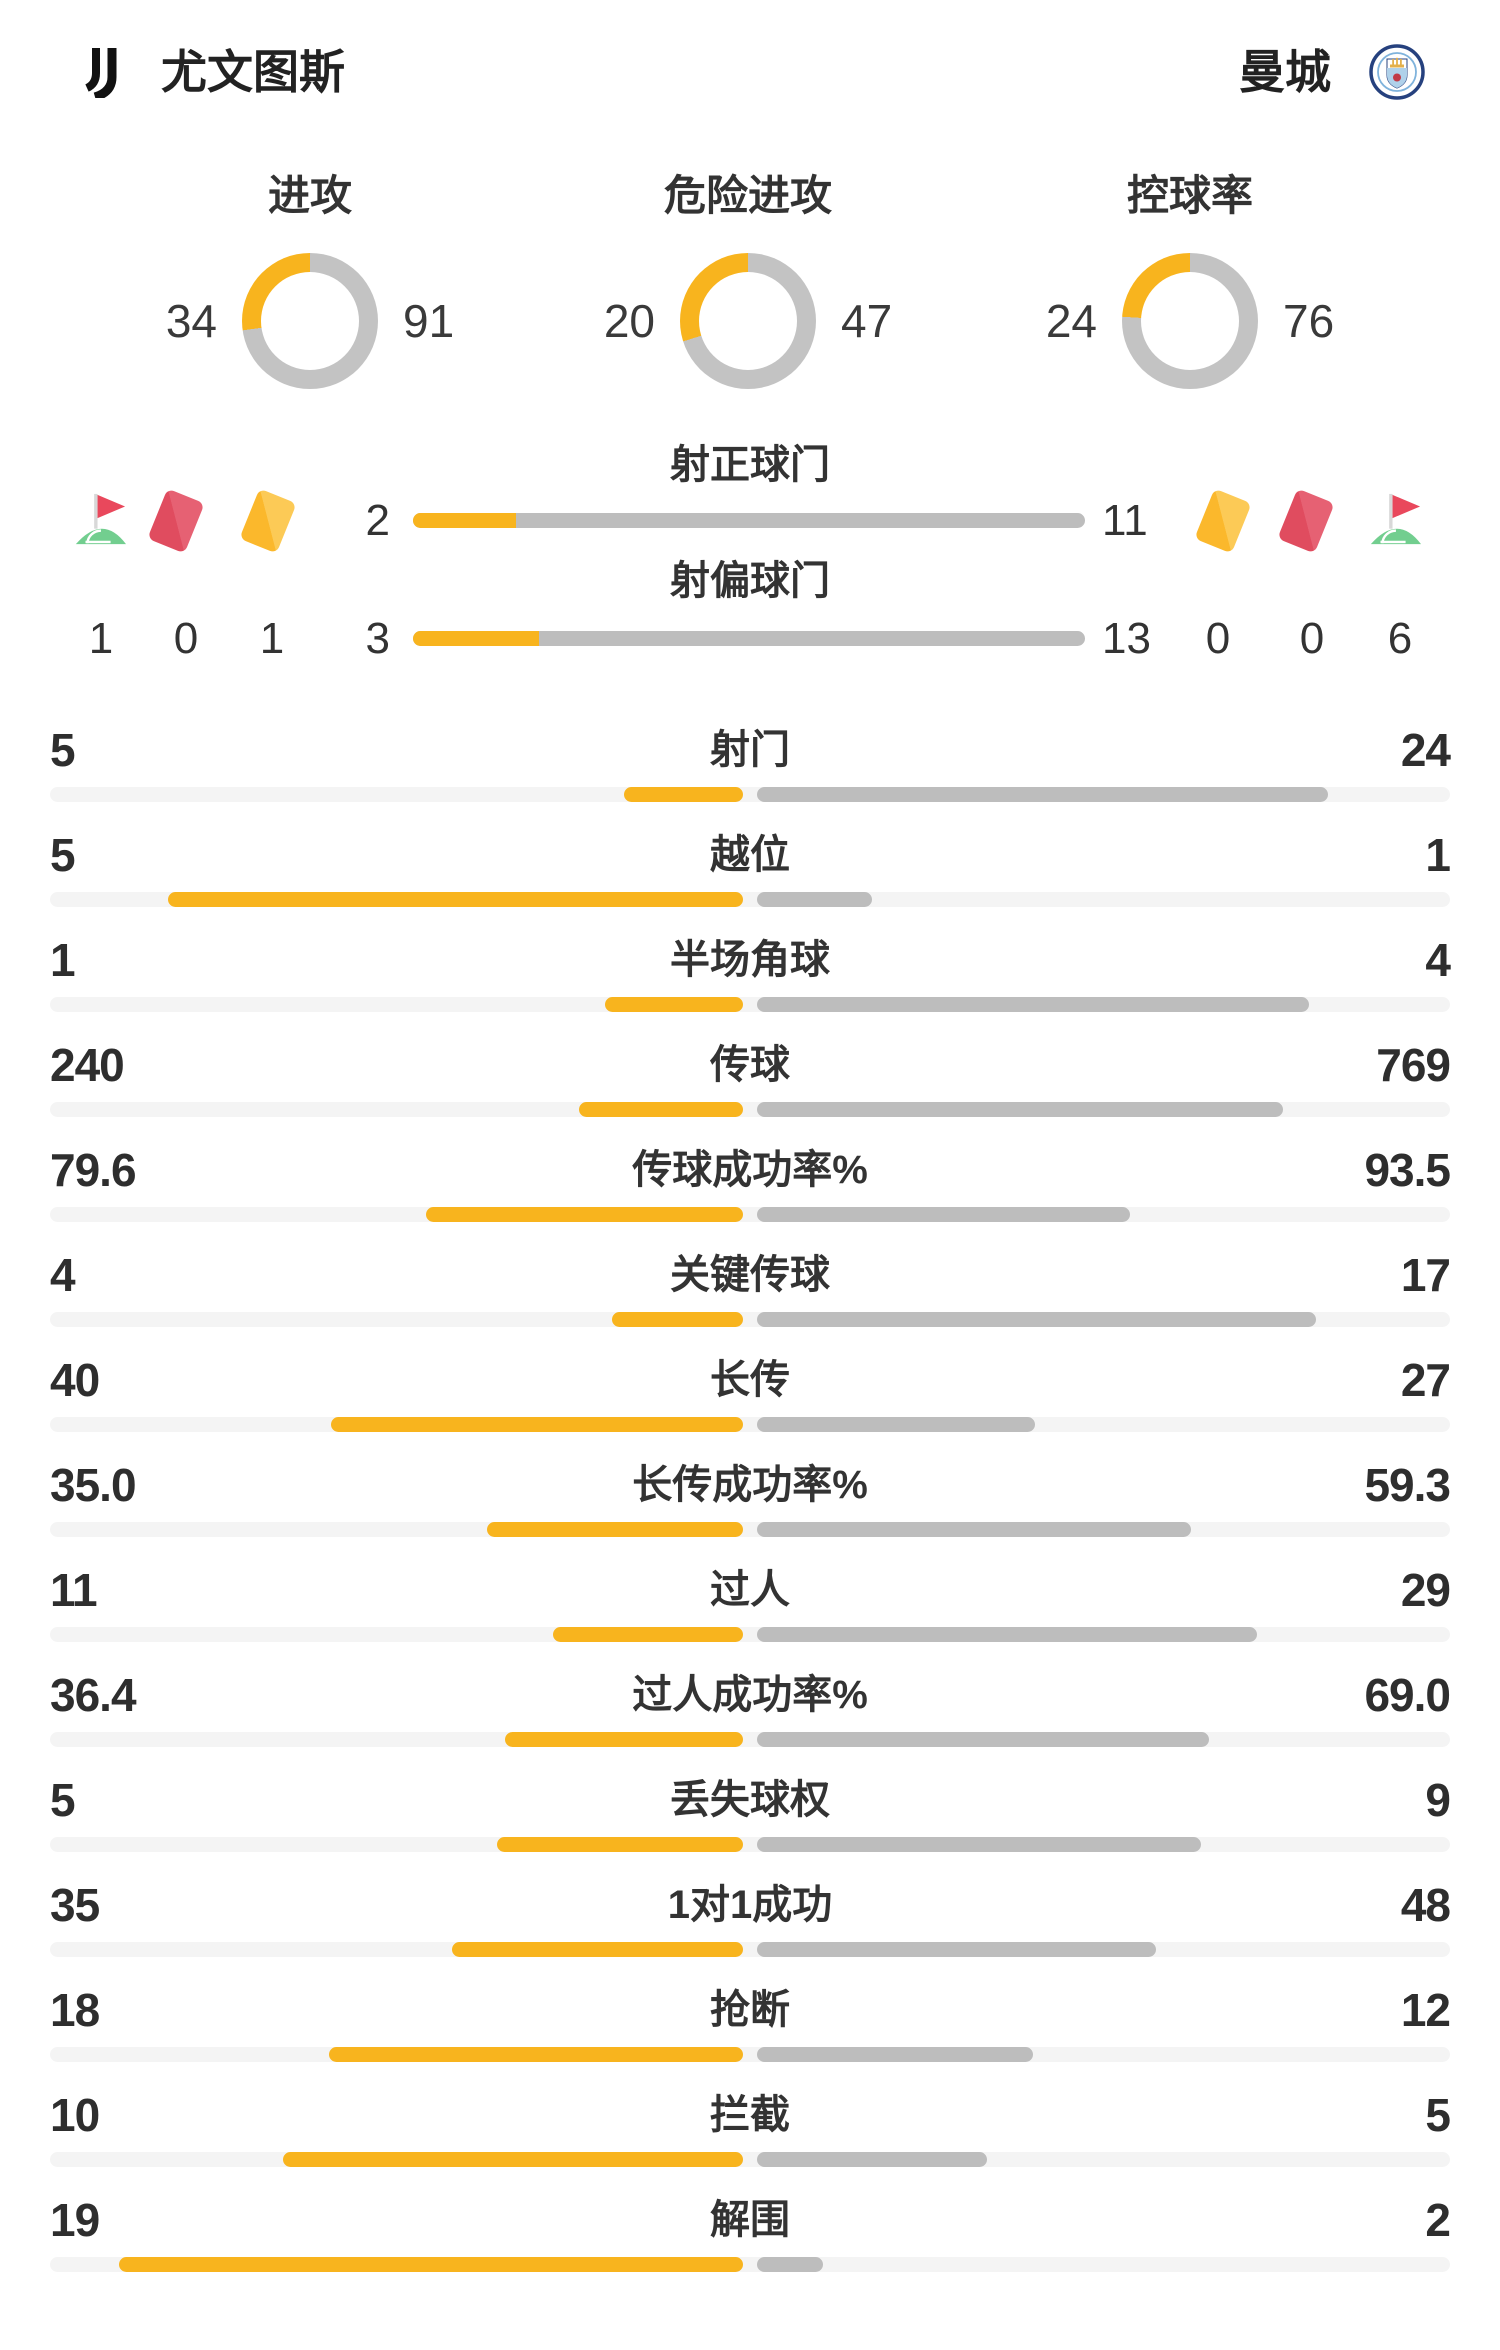 This screenshot has height=2350, width=1500. What do you see at coordinates (186, 638) in the screenshot?
I see `home-red-cards-count: 0` at bounding box center [186, 638].